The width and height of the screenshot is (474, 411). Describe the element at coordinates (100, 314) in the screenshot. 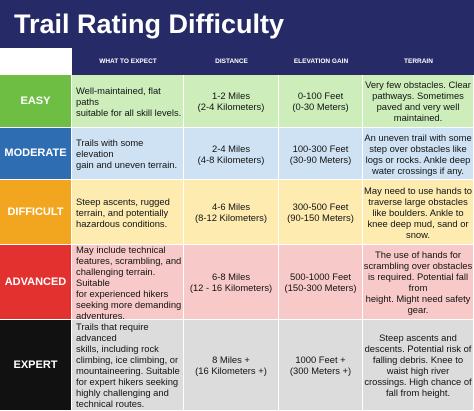

I see `text-line: adventures.` at that location.